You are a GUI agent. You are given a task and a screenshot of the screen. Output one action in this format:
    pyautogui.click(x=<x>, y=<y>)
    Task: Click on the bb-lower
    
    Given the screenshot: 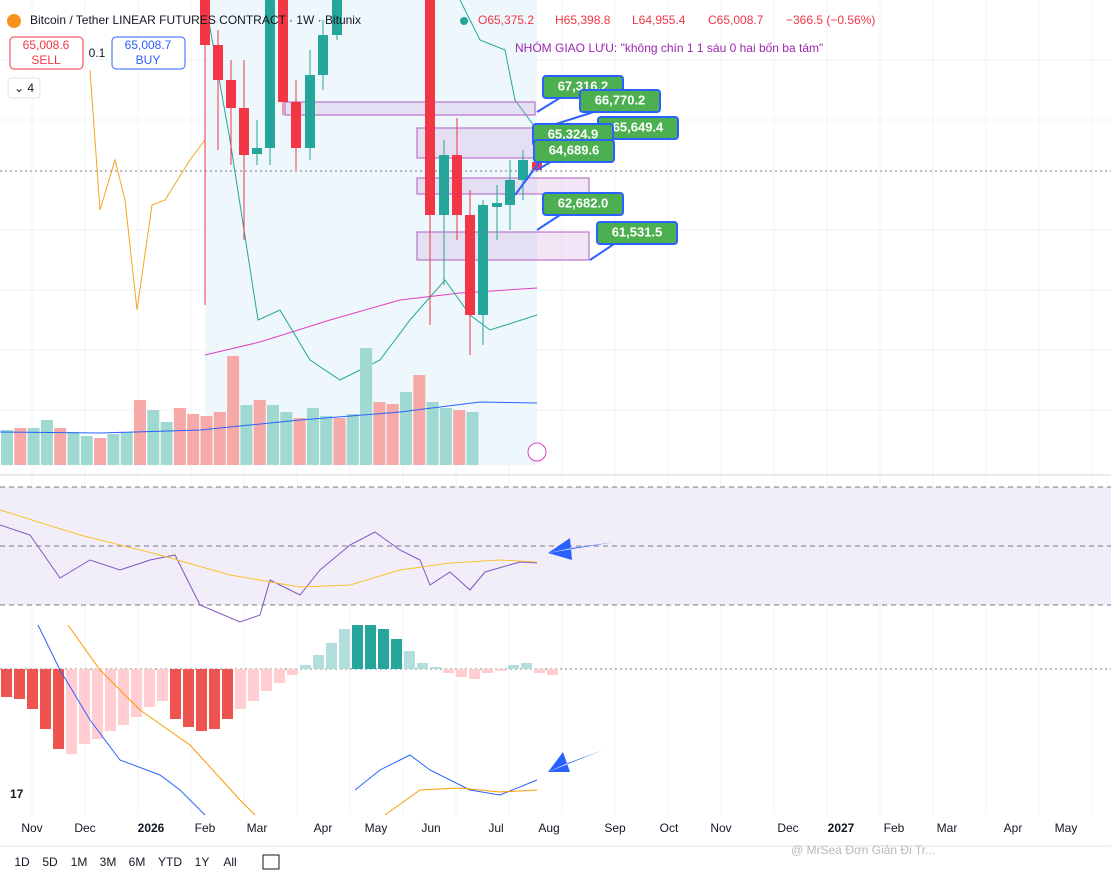 What is the action you would take?
    pyautogui.click(x=371, y=190)
    